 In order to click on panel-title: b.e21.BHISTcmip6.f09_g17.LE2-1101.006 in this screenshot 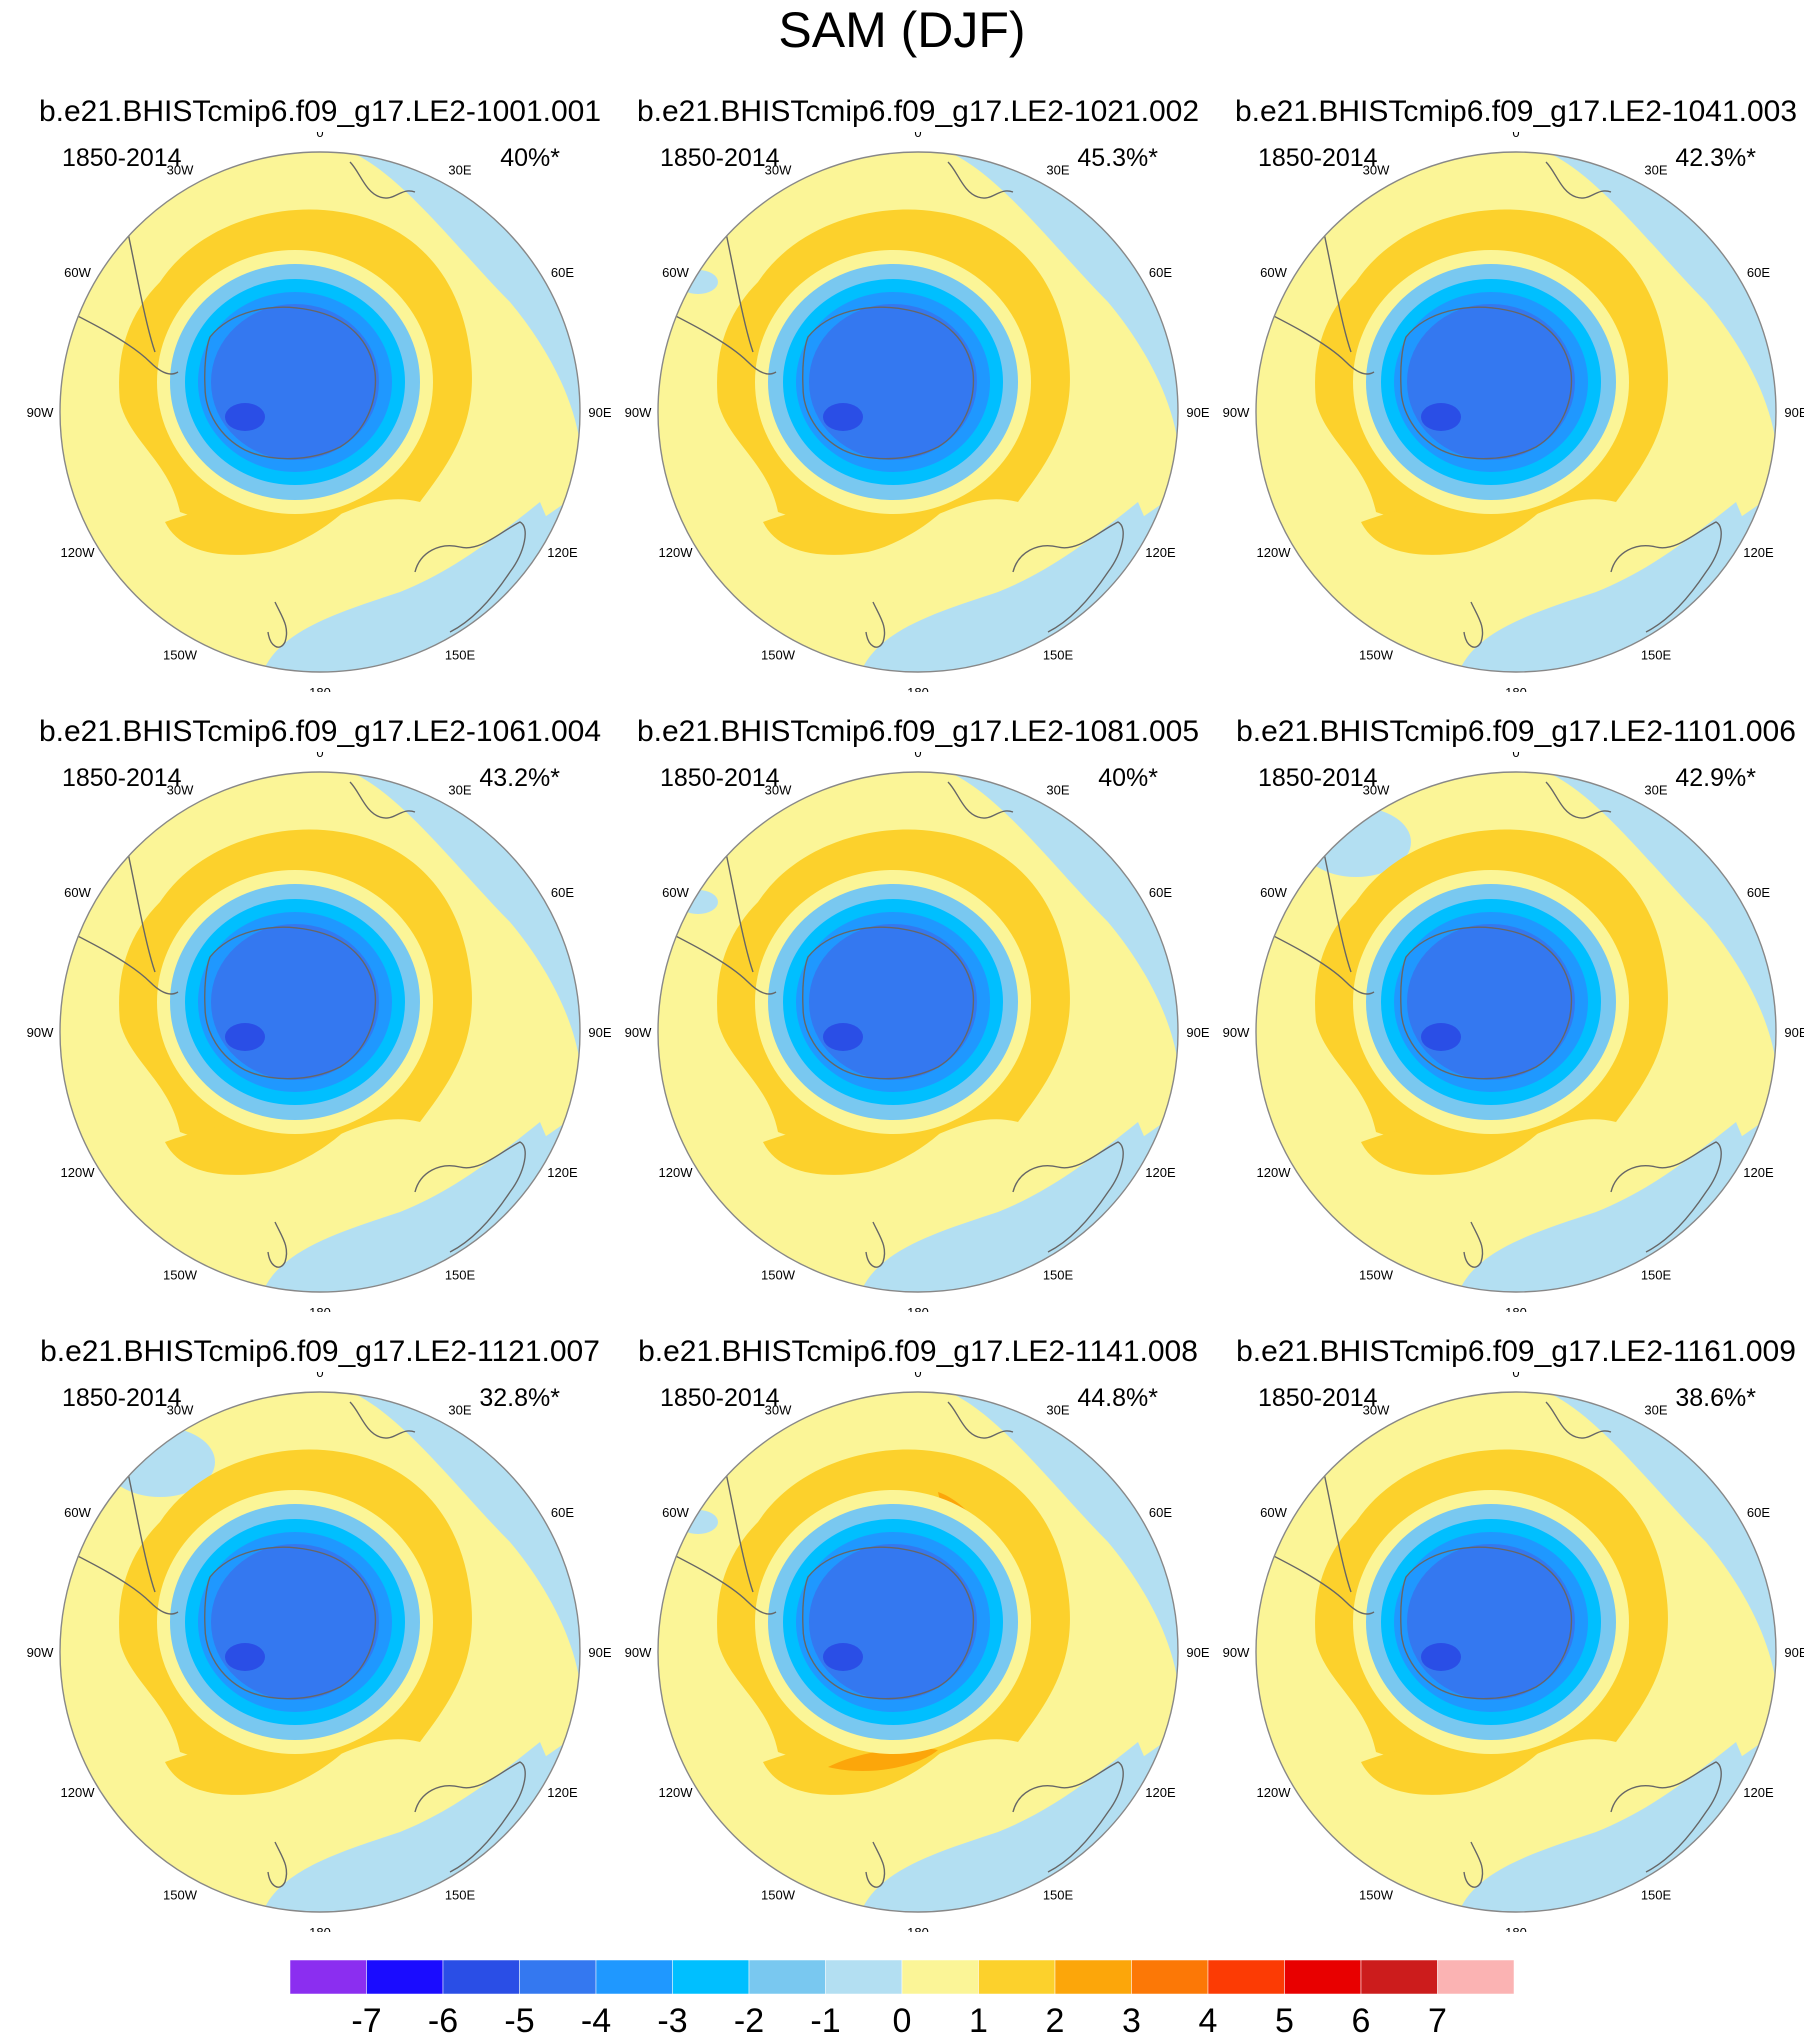, I will do `click(1516, 731)`.